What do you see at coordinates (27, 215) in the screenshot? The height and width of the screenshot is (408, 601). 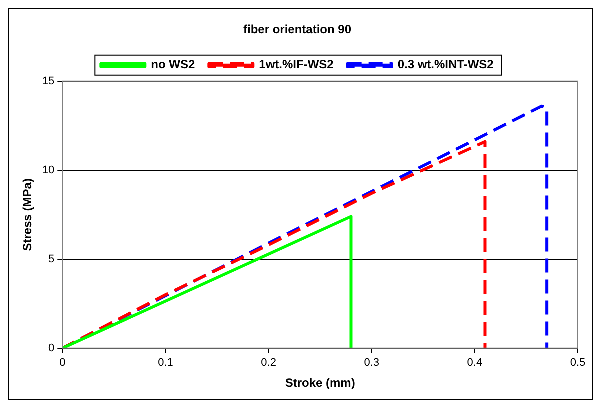 I see `y-axis-title: Stress (MPa)` at bounding box center [27, 215].